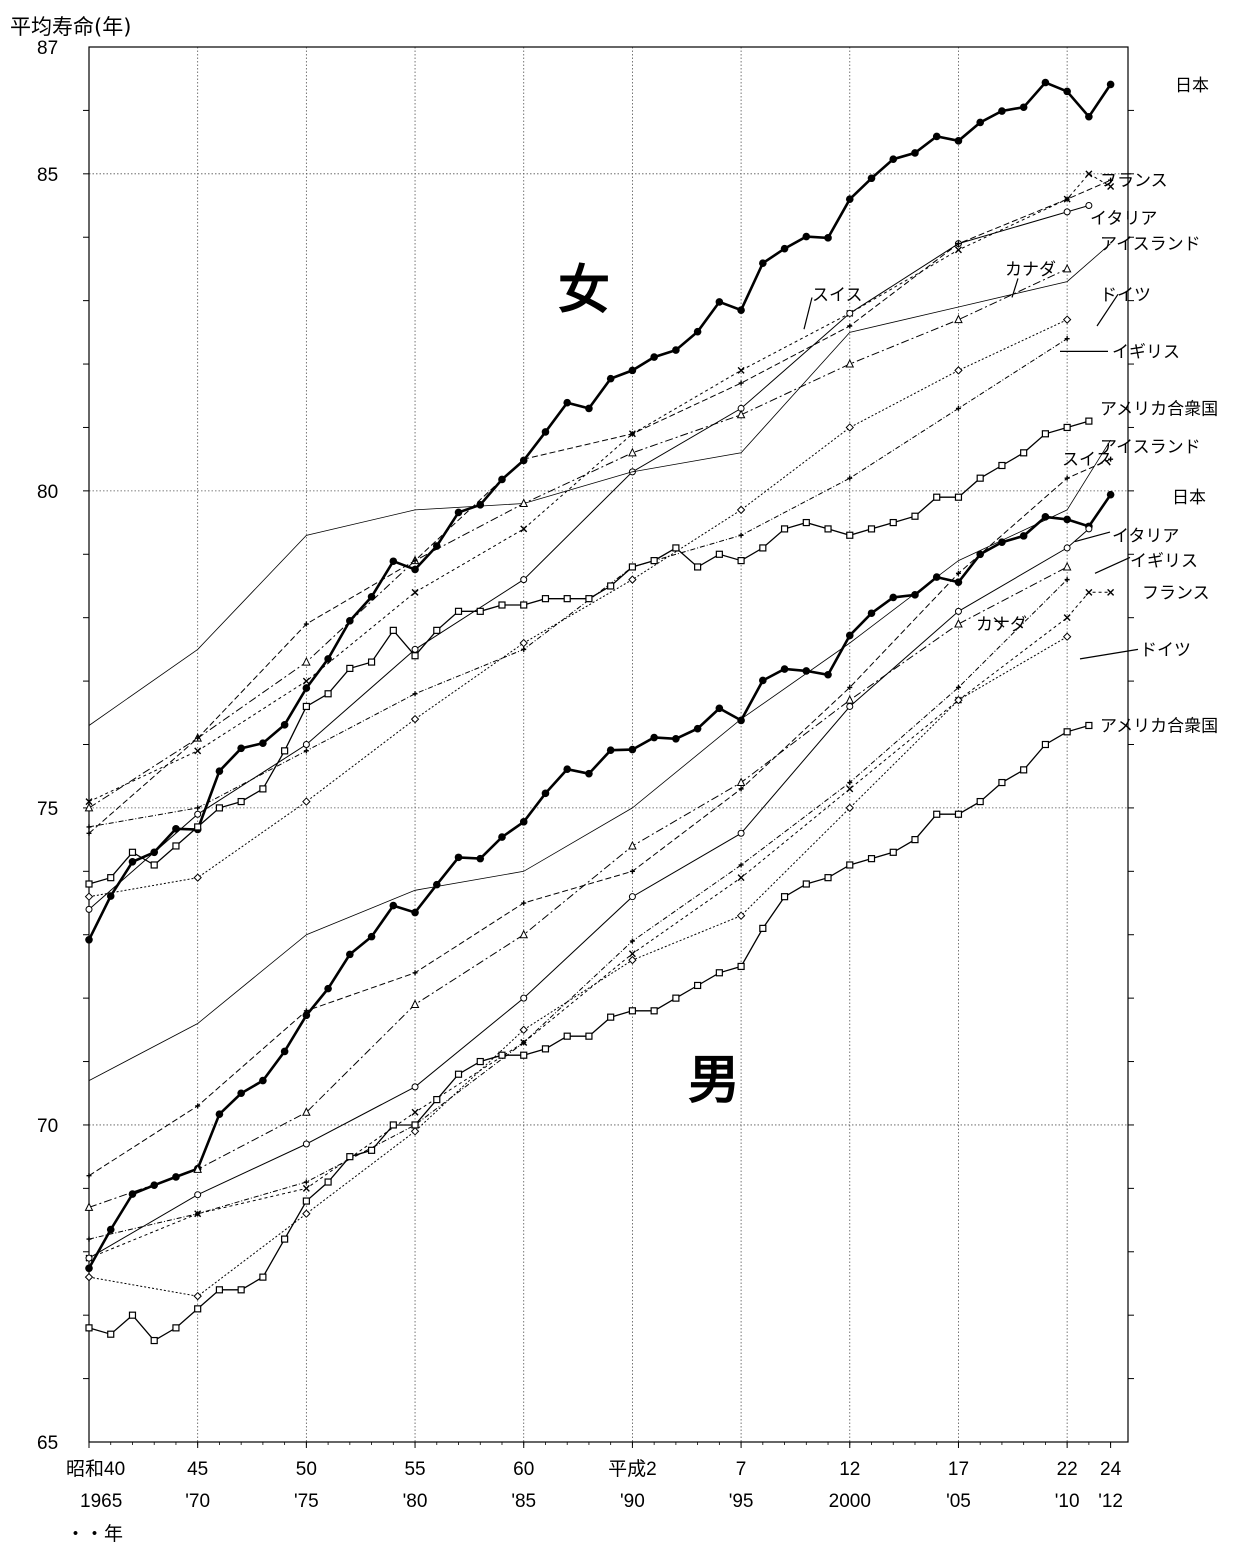 Image resolution: width=1244 pixels, height=1546 pixels. I want to click on y-tick-label: 85, so click(47, 175).